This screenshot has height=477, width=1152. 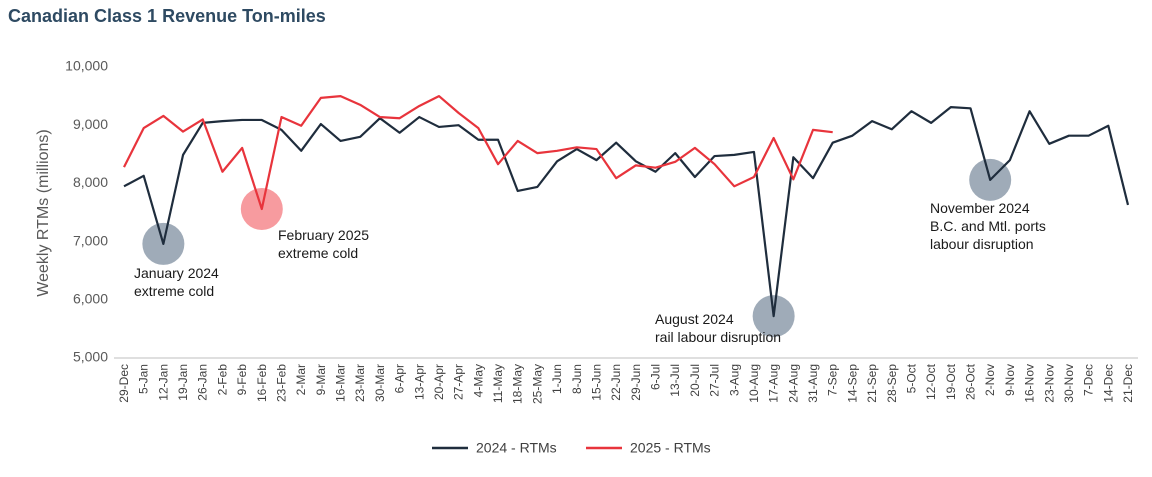 What do you see at coordinates (203, 382) in the screenshot?
I see `x-tick-label: 26-Jan` at bounding box center [203, 382].